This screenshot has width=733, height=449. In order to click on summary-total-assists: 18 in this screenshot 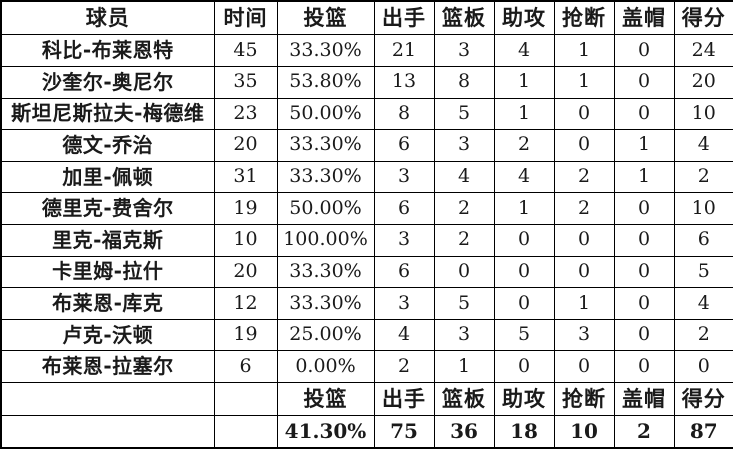, I will do `click(524, 432)`.